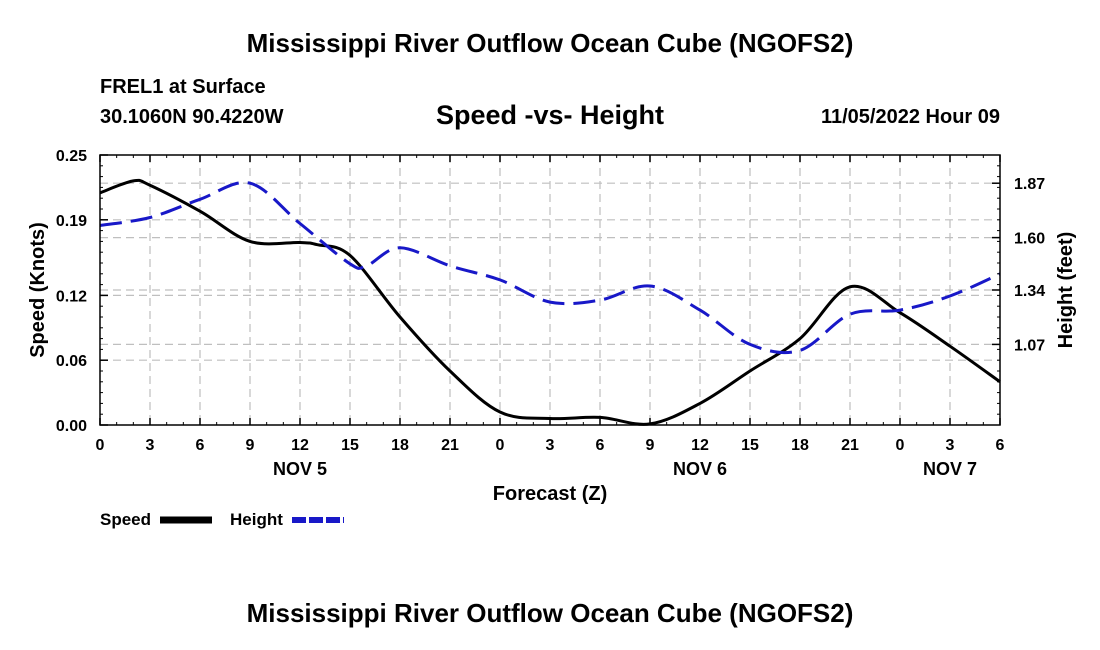 The width and height of the screenshot is (1100, 650). I want to click on chart-subtitle: Speed -vs- Height, so click(550, 115).